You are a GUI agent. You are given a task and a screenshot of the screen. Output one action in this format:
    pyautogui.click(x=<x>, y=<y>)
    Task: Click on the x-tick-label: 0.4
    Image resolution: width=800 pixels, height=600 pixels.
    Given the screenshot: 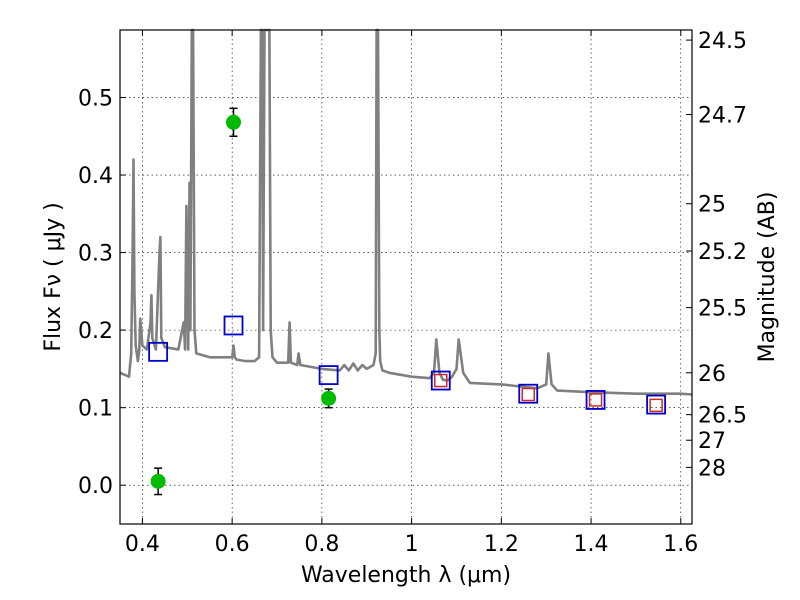 What is the action you would take?
    pyautogui.click(x=142, y=544)
    